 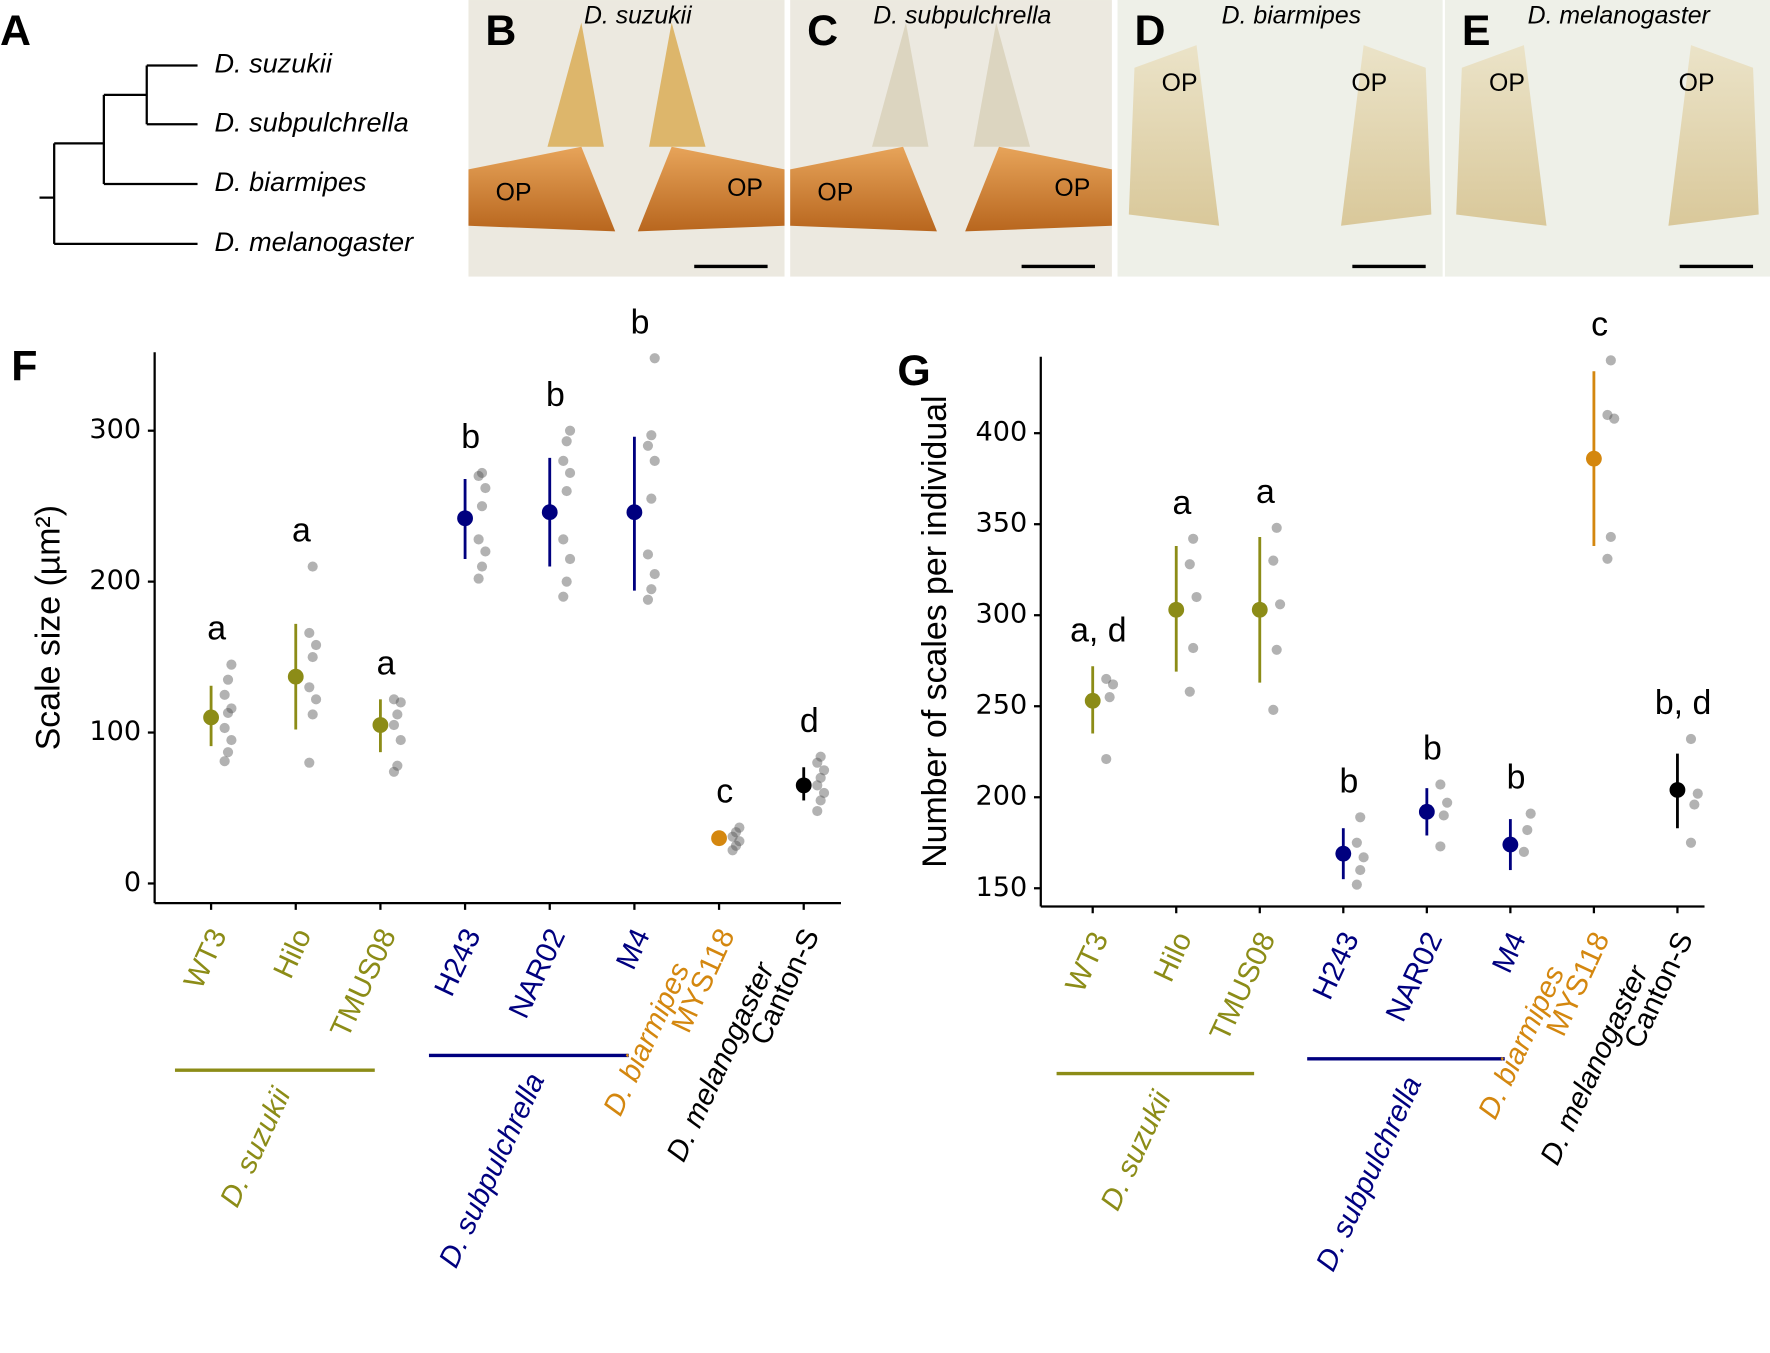 I want to click on significance-letter: d, so click(x=809, y=721).